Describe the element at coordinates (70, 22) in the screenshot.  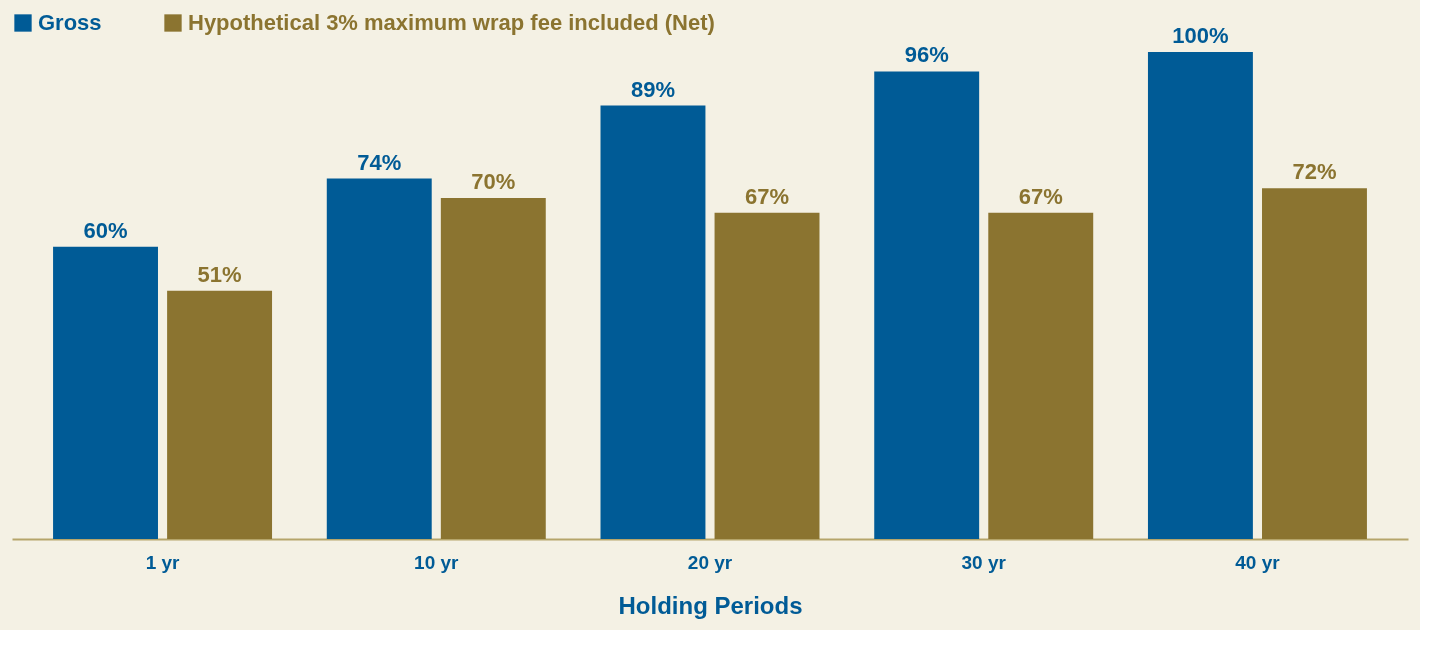
I see `legend-label: Gross` at that location.